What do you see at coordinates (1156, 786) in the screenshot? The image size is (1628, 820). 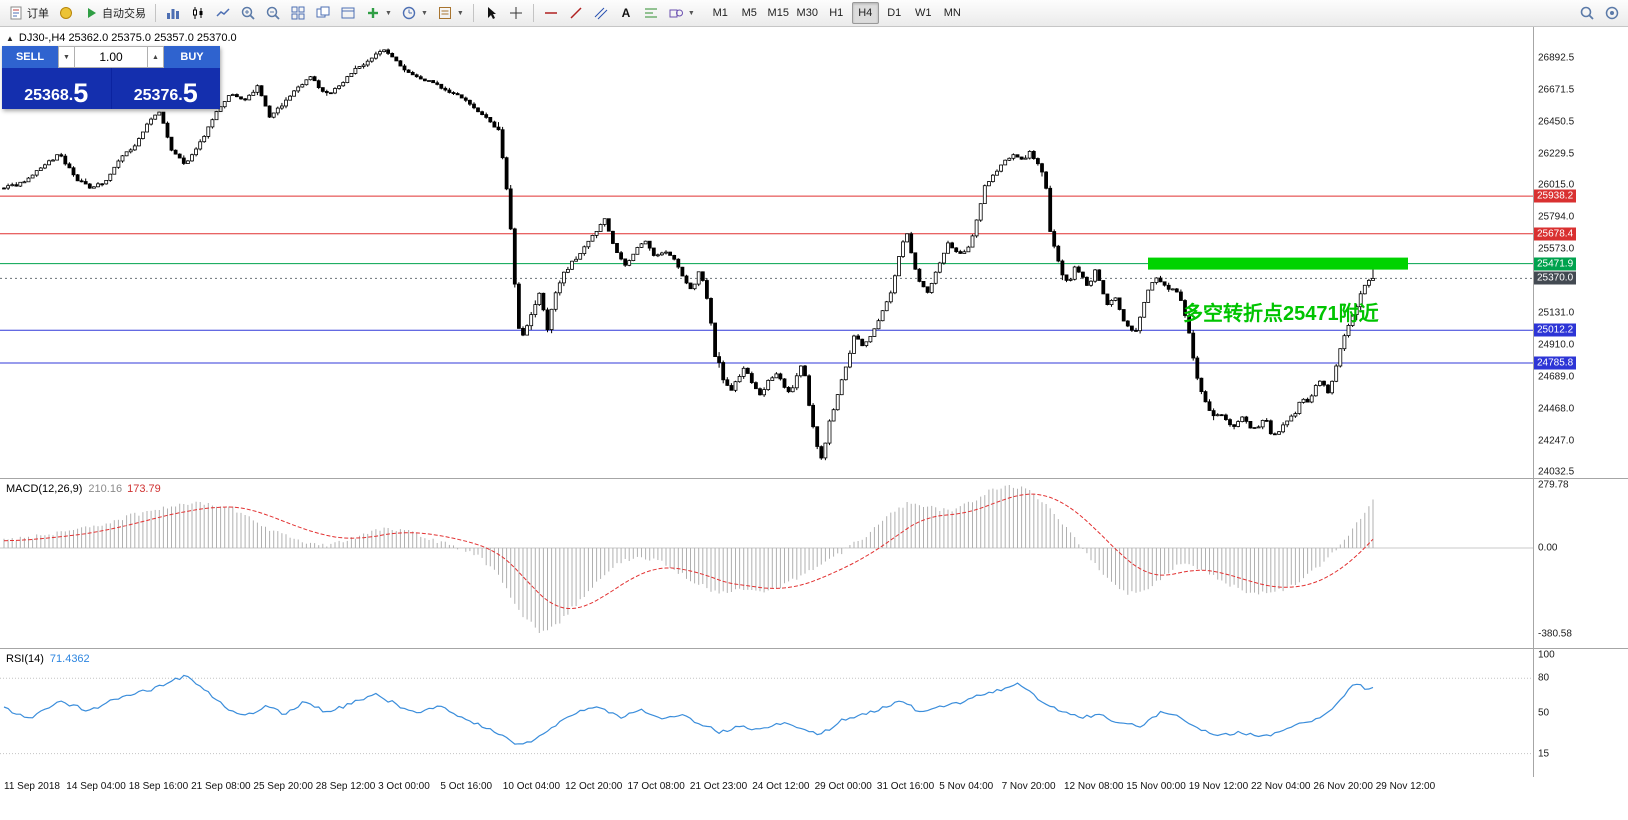 I see `time-axis-label: 15 Nov 00:00` at bounding box center [1156, 786].